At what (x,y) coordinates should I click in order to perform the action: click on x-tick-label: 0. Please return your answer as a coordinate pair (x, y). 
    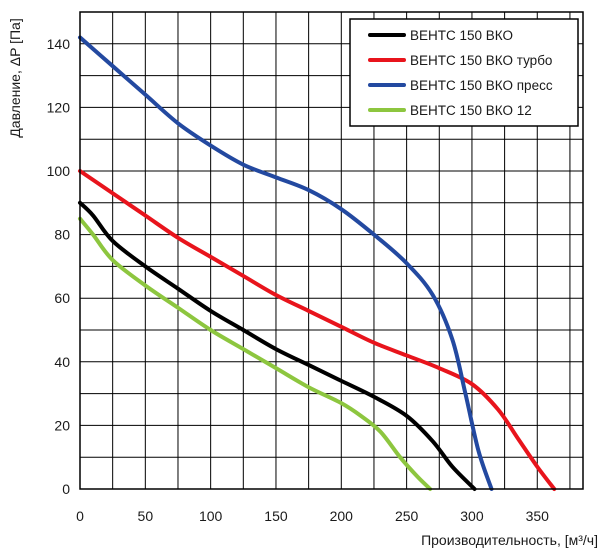
    Looking at the image, I should click on (80, 516).